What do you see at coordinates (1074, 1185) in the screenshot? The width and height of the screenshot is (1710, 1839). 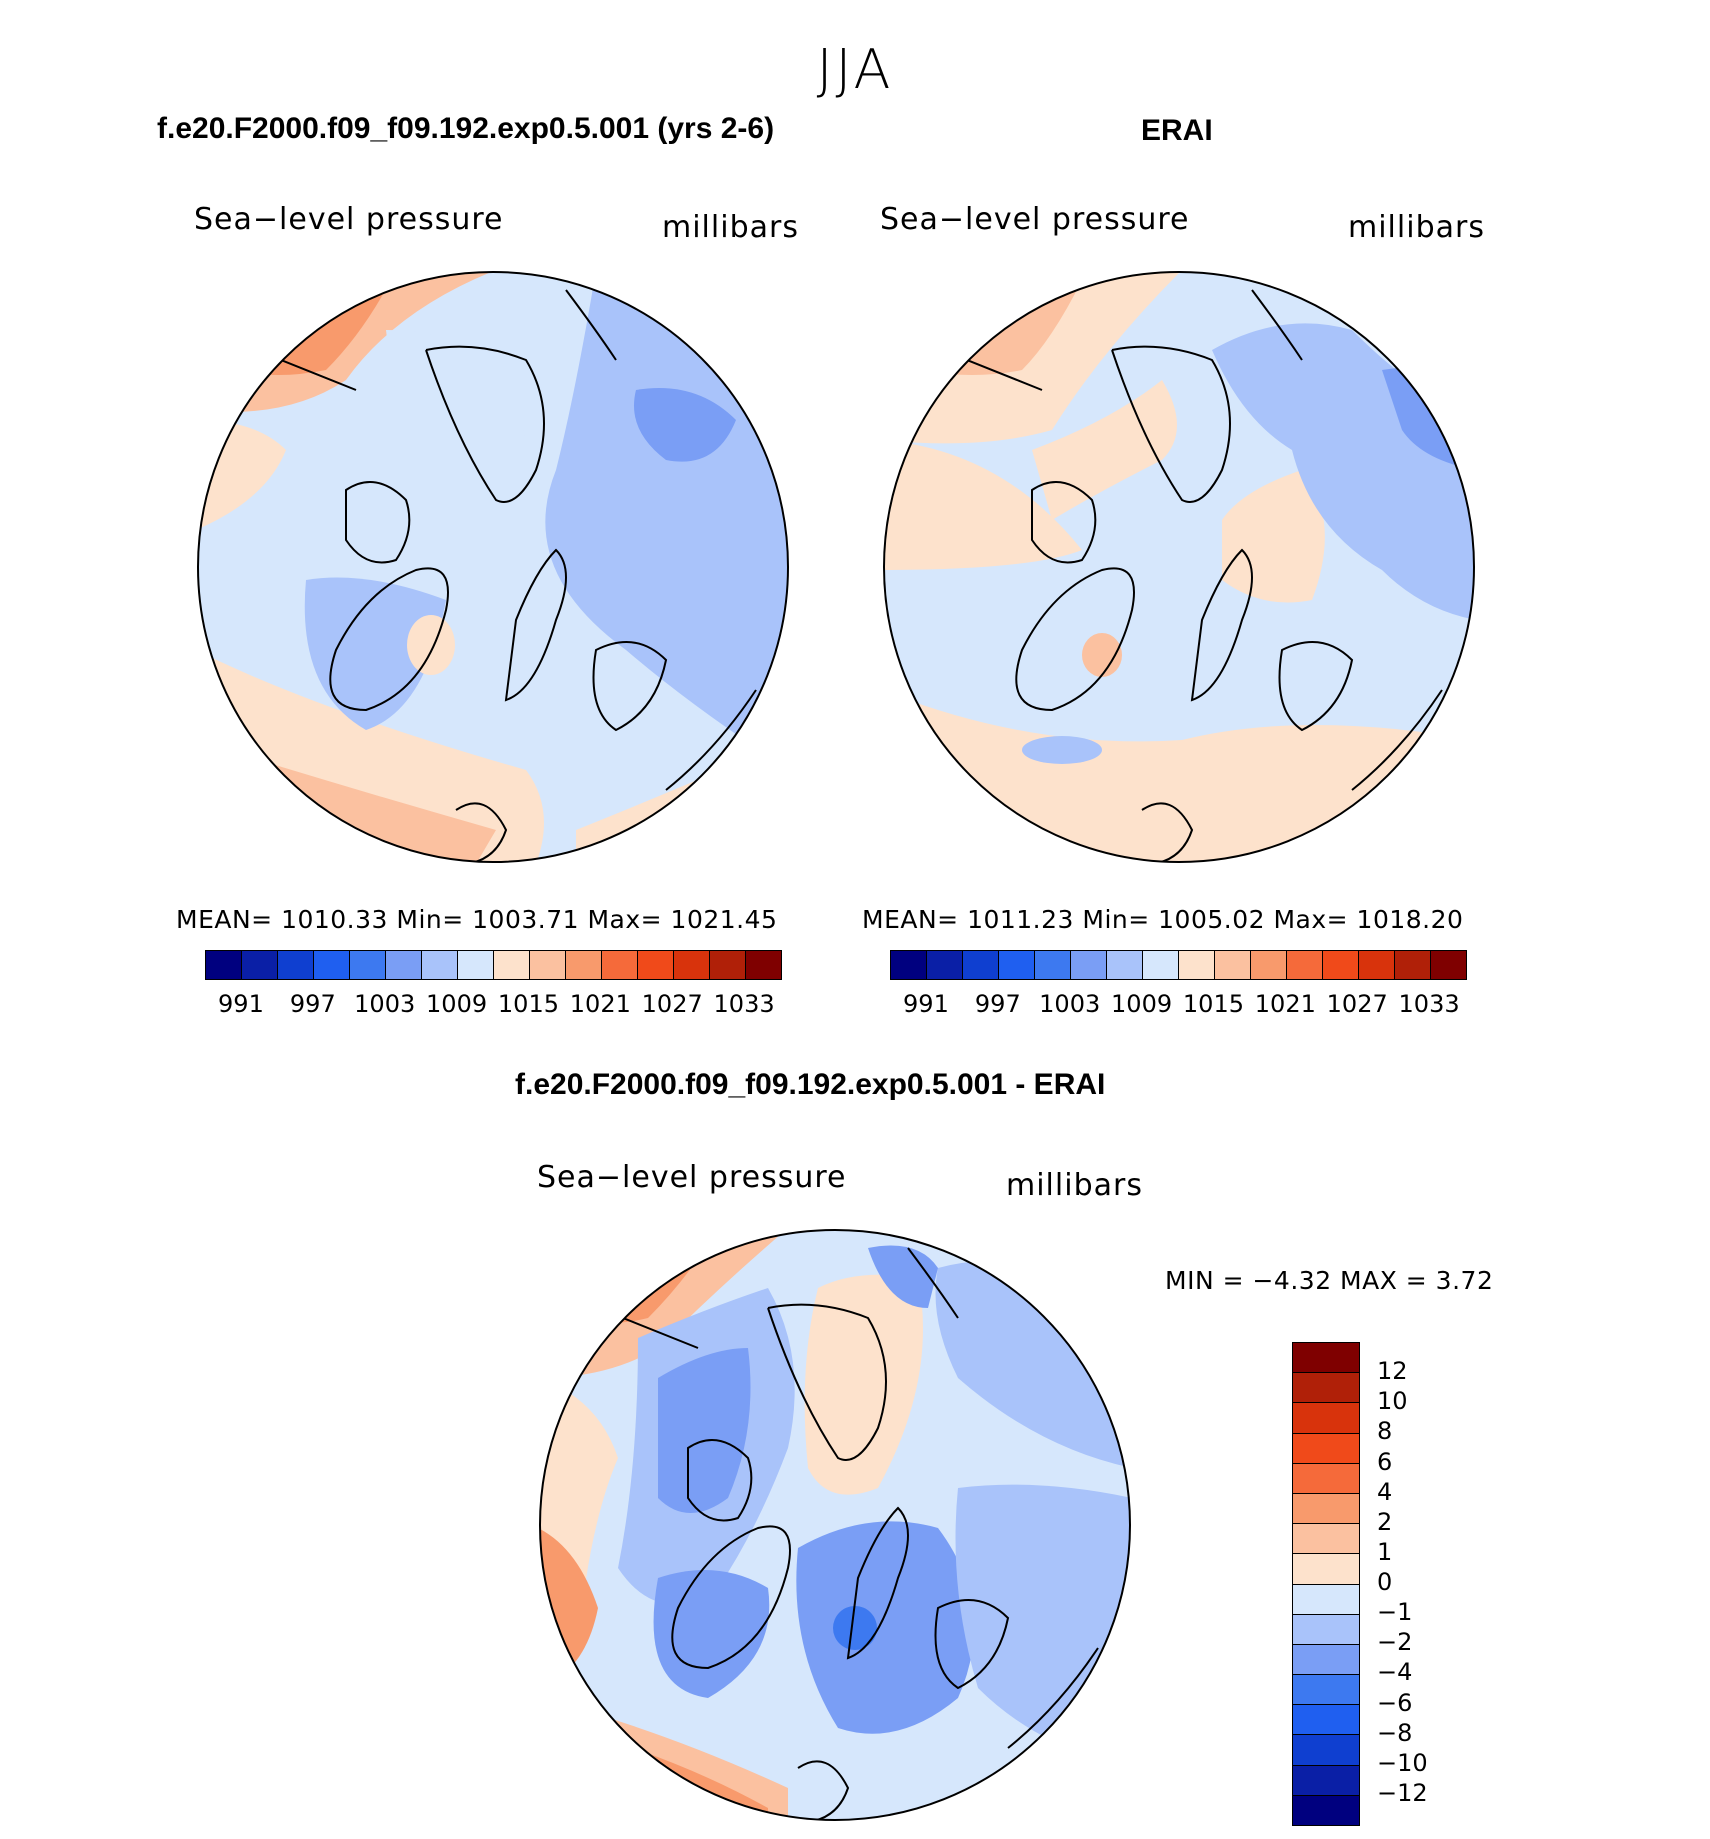 I see `panel-diff-units: millibars` at bounding box center [1074, 1185].